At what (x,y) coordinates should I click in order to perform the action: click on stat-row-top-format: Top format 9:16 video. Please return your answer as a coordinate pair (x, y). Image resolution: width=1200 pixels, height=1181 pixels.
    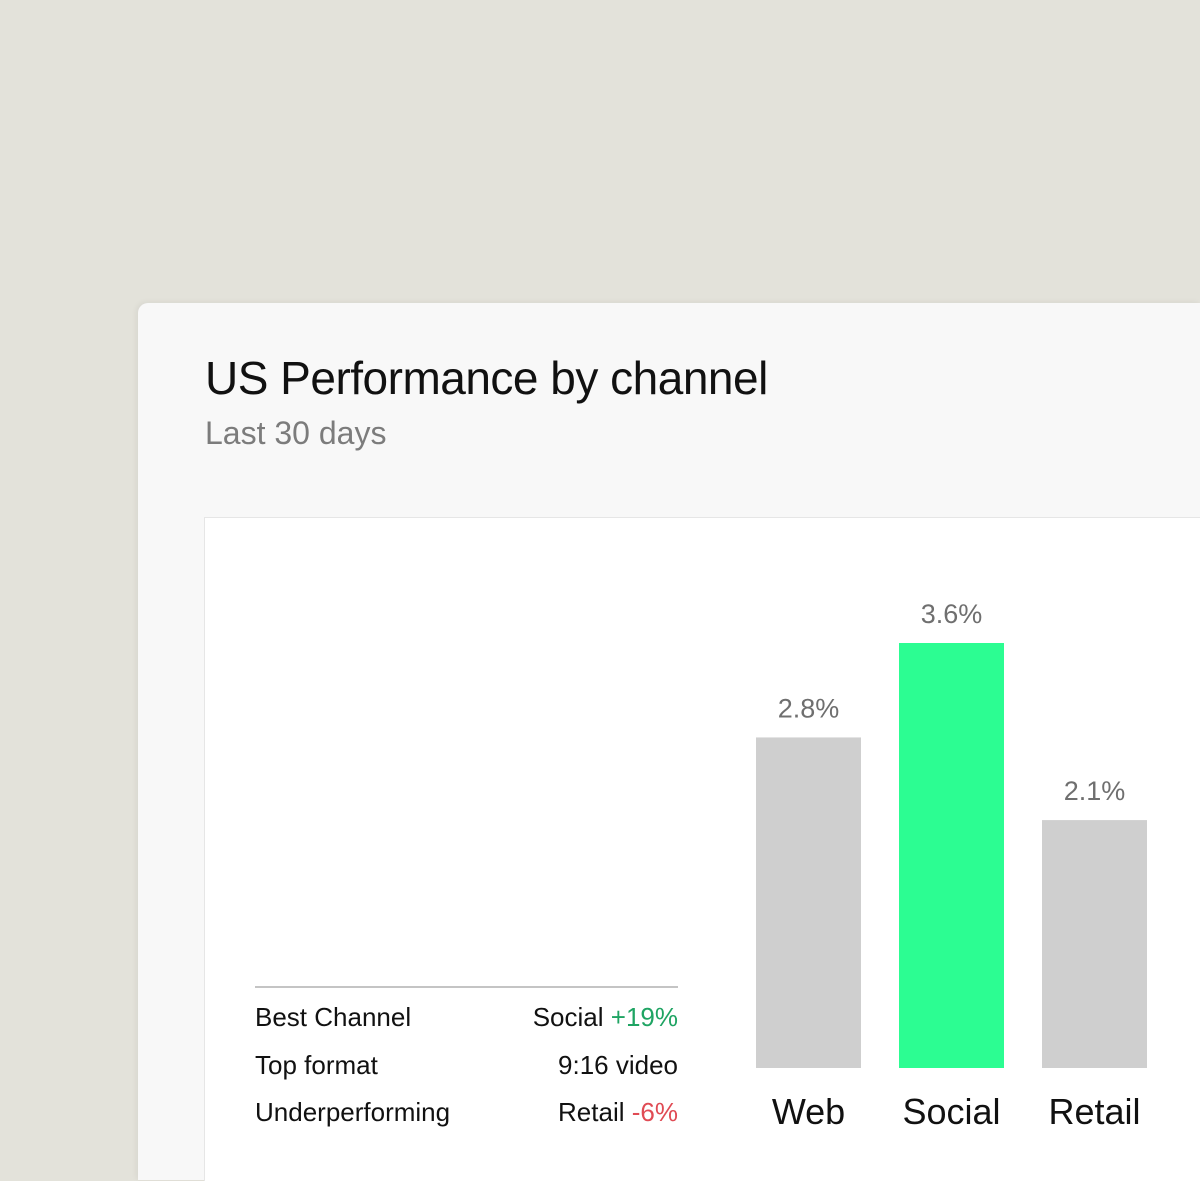
    Looking at the image, I should click on (466, 1074).